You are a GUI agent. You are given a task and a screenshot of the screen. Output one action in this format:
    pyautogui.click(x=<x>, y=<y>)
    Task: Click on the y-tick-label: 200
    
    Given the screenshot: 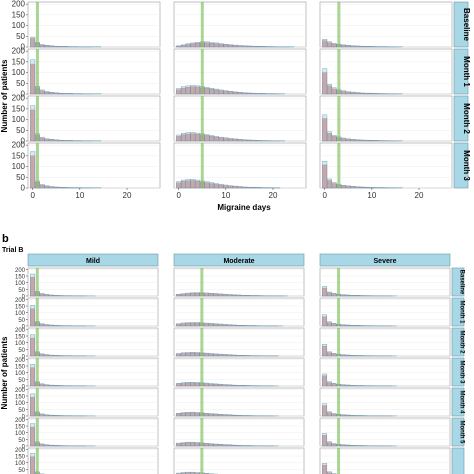 What is the action you would take?
    pyautogui.click(x=20, y=361)
    